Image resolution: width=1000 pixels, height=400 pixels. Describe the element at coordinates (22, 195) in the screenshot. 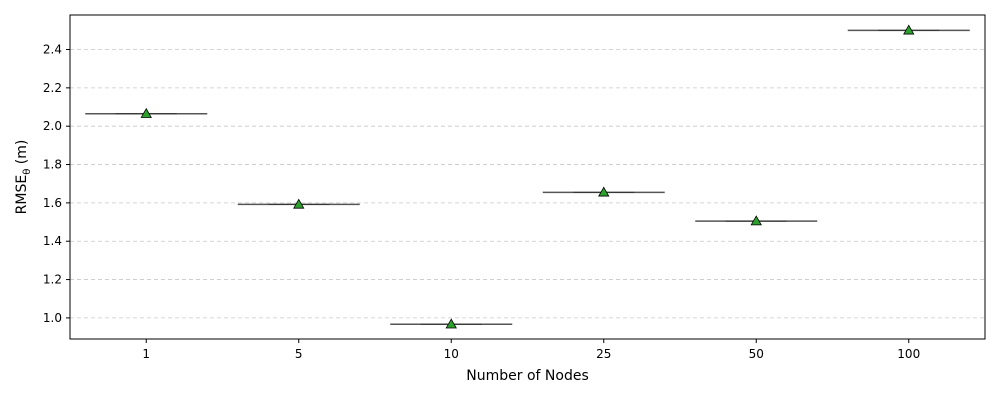

I see `y-axis-label-main: RMSE` at that location.